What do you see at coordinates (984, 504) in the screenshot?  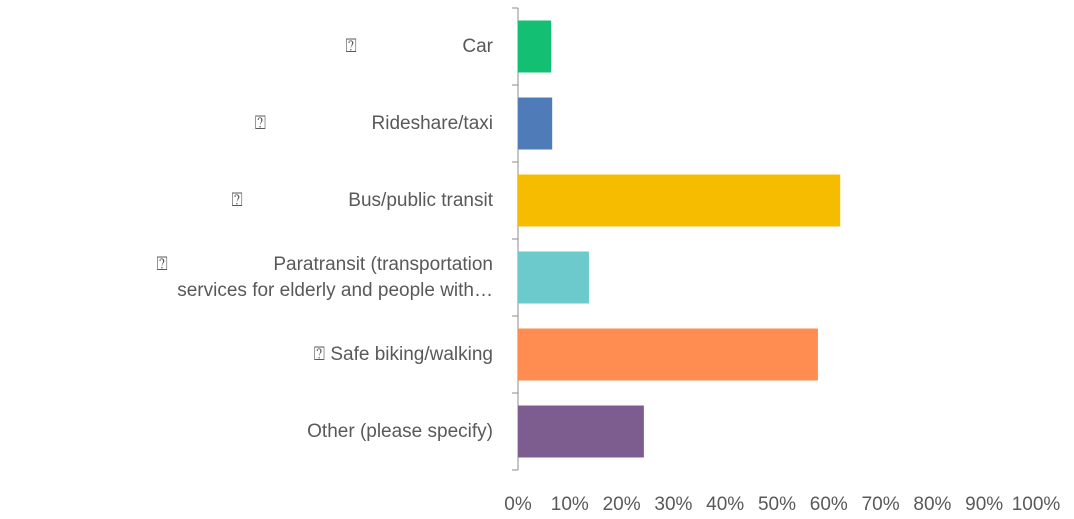 I see `x-tick-label: 90%` at bounding box center [984, 504].